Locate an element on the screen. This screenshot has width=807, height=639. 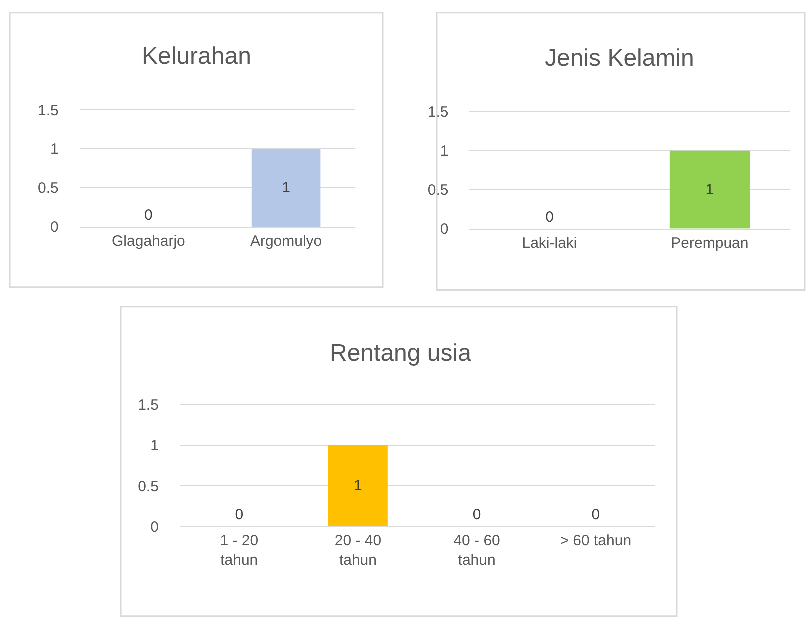
x-tick-label: Argomulyo is located at coordinates (286, 241).